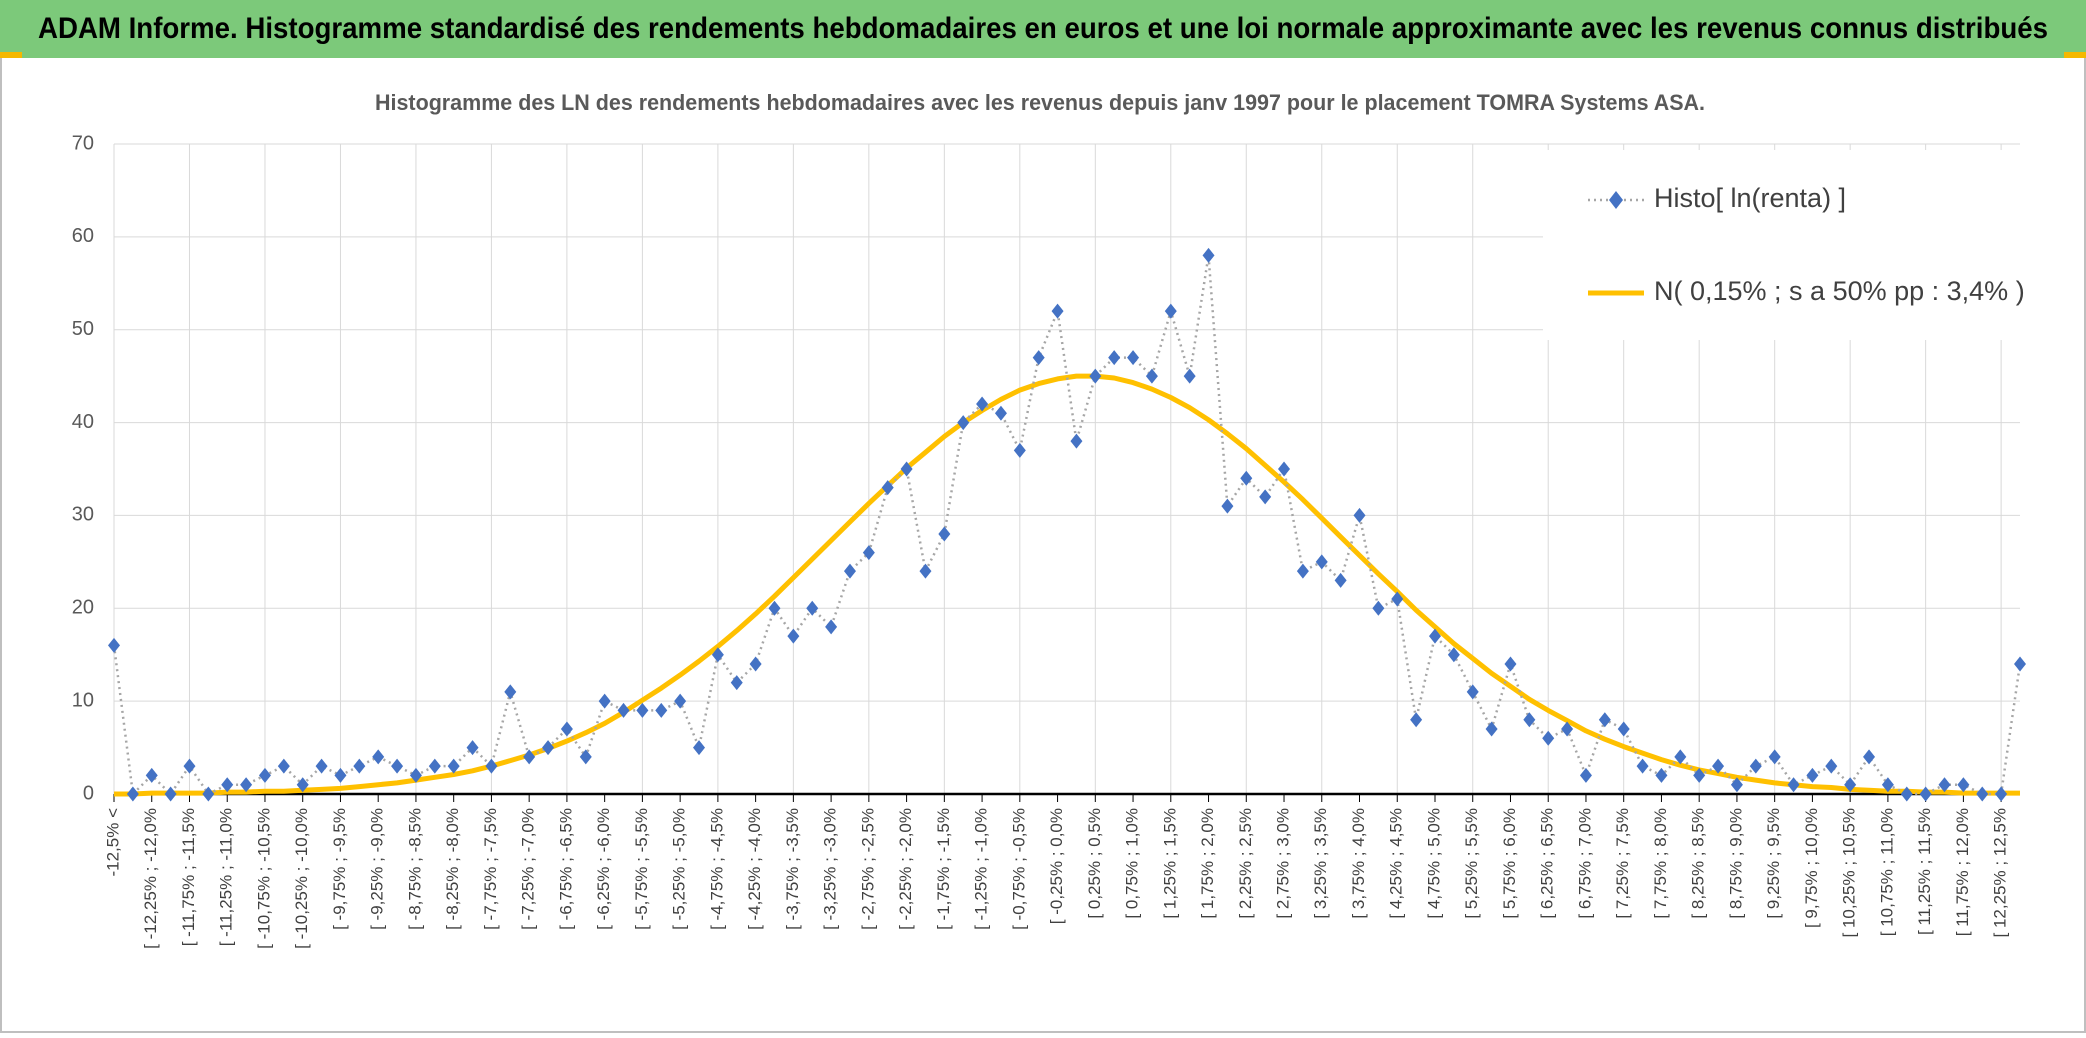 This screenshot has height=1038, width=2086. I want to click on x-tick-label: [ 5,75% ; 6,0%, so click(1509, 863).